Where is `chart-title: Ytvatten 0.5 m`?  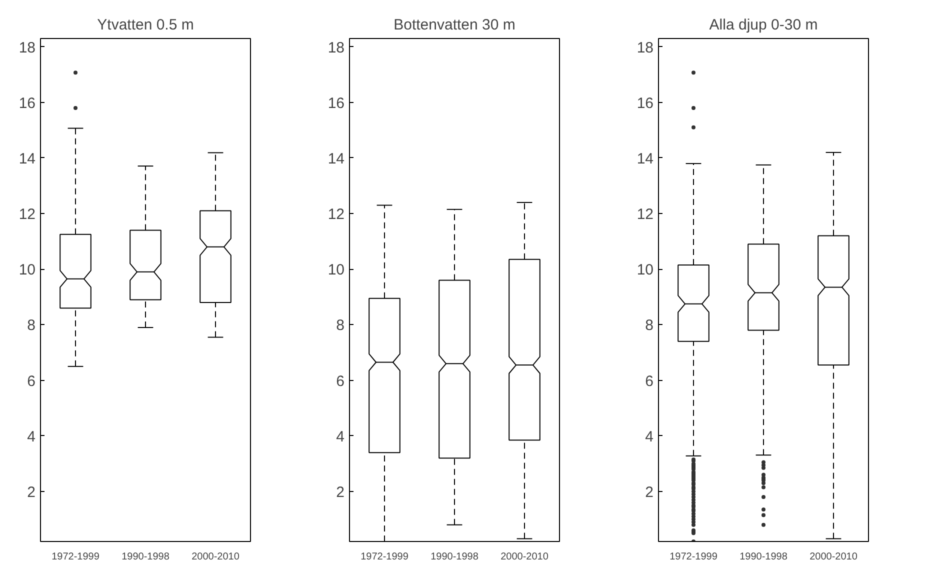
chart-title: Ytvatten 0.5 m is located at coordinates (145, 25).